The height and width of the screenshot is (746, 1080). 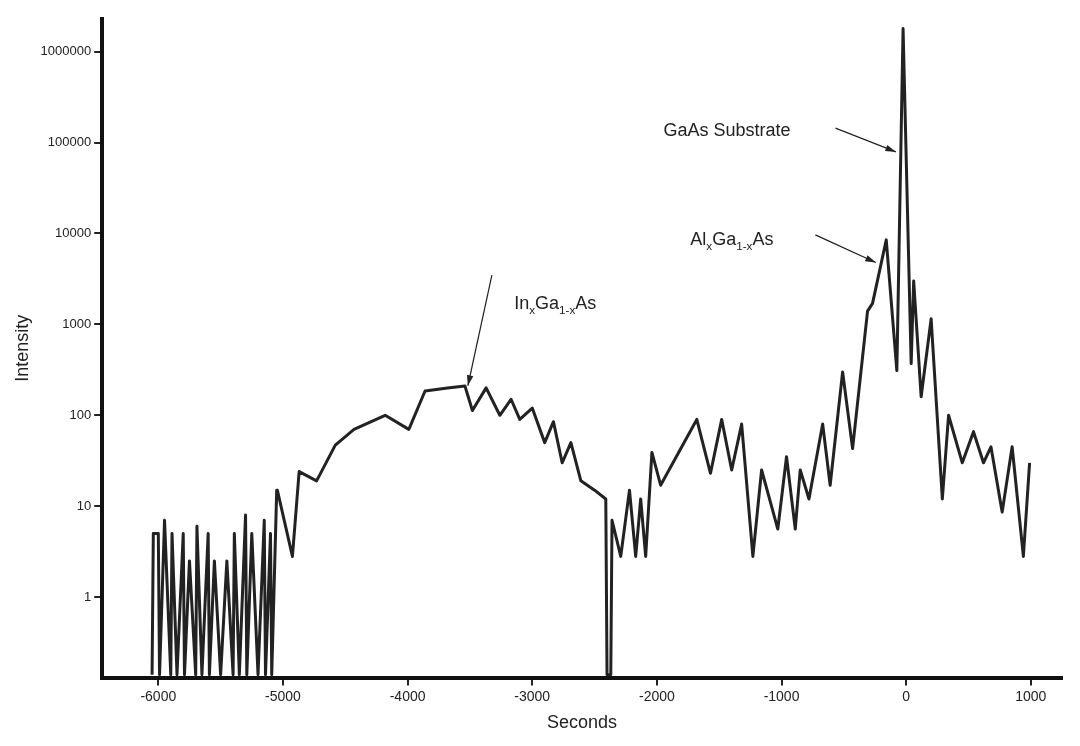 I want to click on x-tick-label: -5000, so click(x=283, y=695).